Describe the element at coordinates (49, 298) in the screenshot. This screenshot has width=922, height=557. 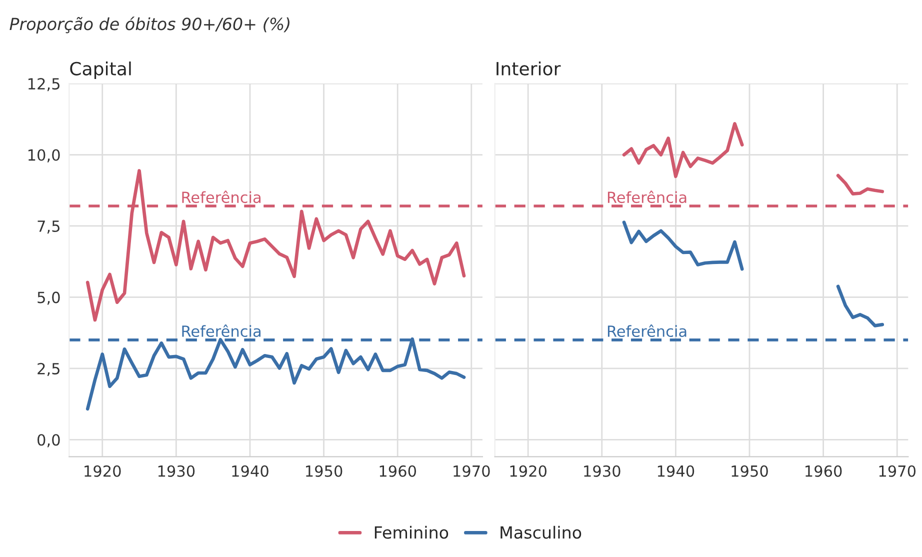
I see `y-tick-label: 5,0` at that location.